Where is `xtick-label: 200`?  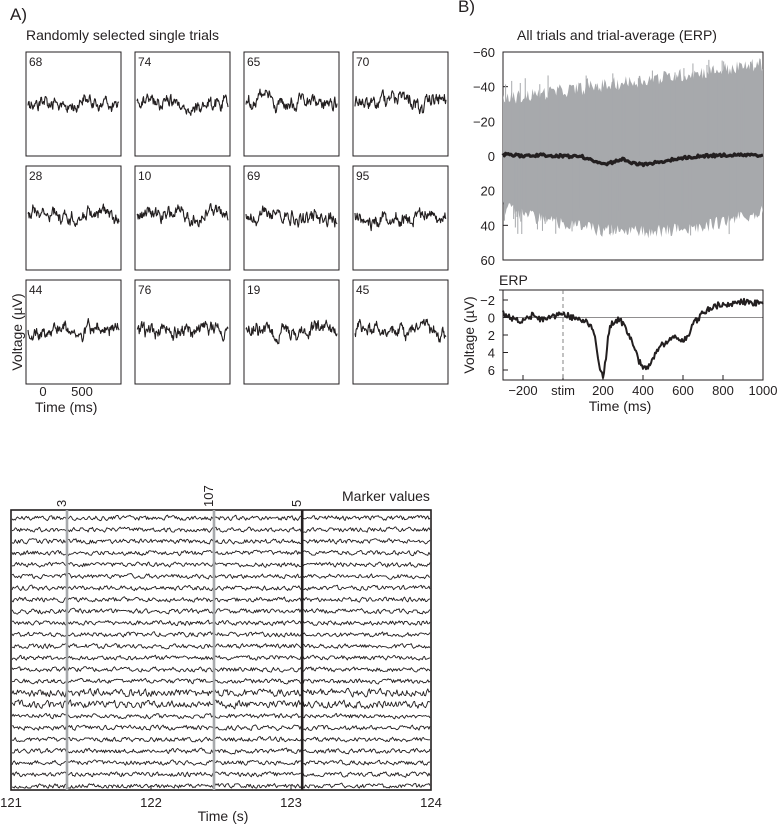
xtick-label: 200 is located at coordinates (603, 390).